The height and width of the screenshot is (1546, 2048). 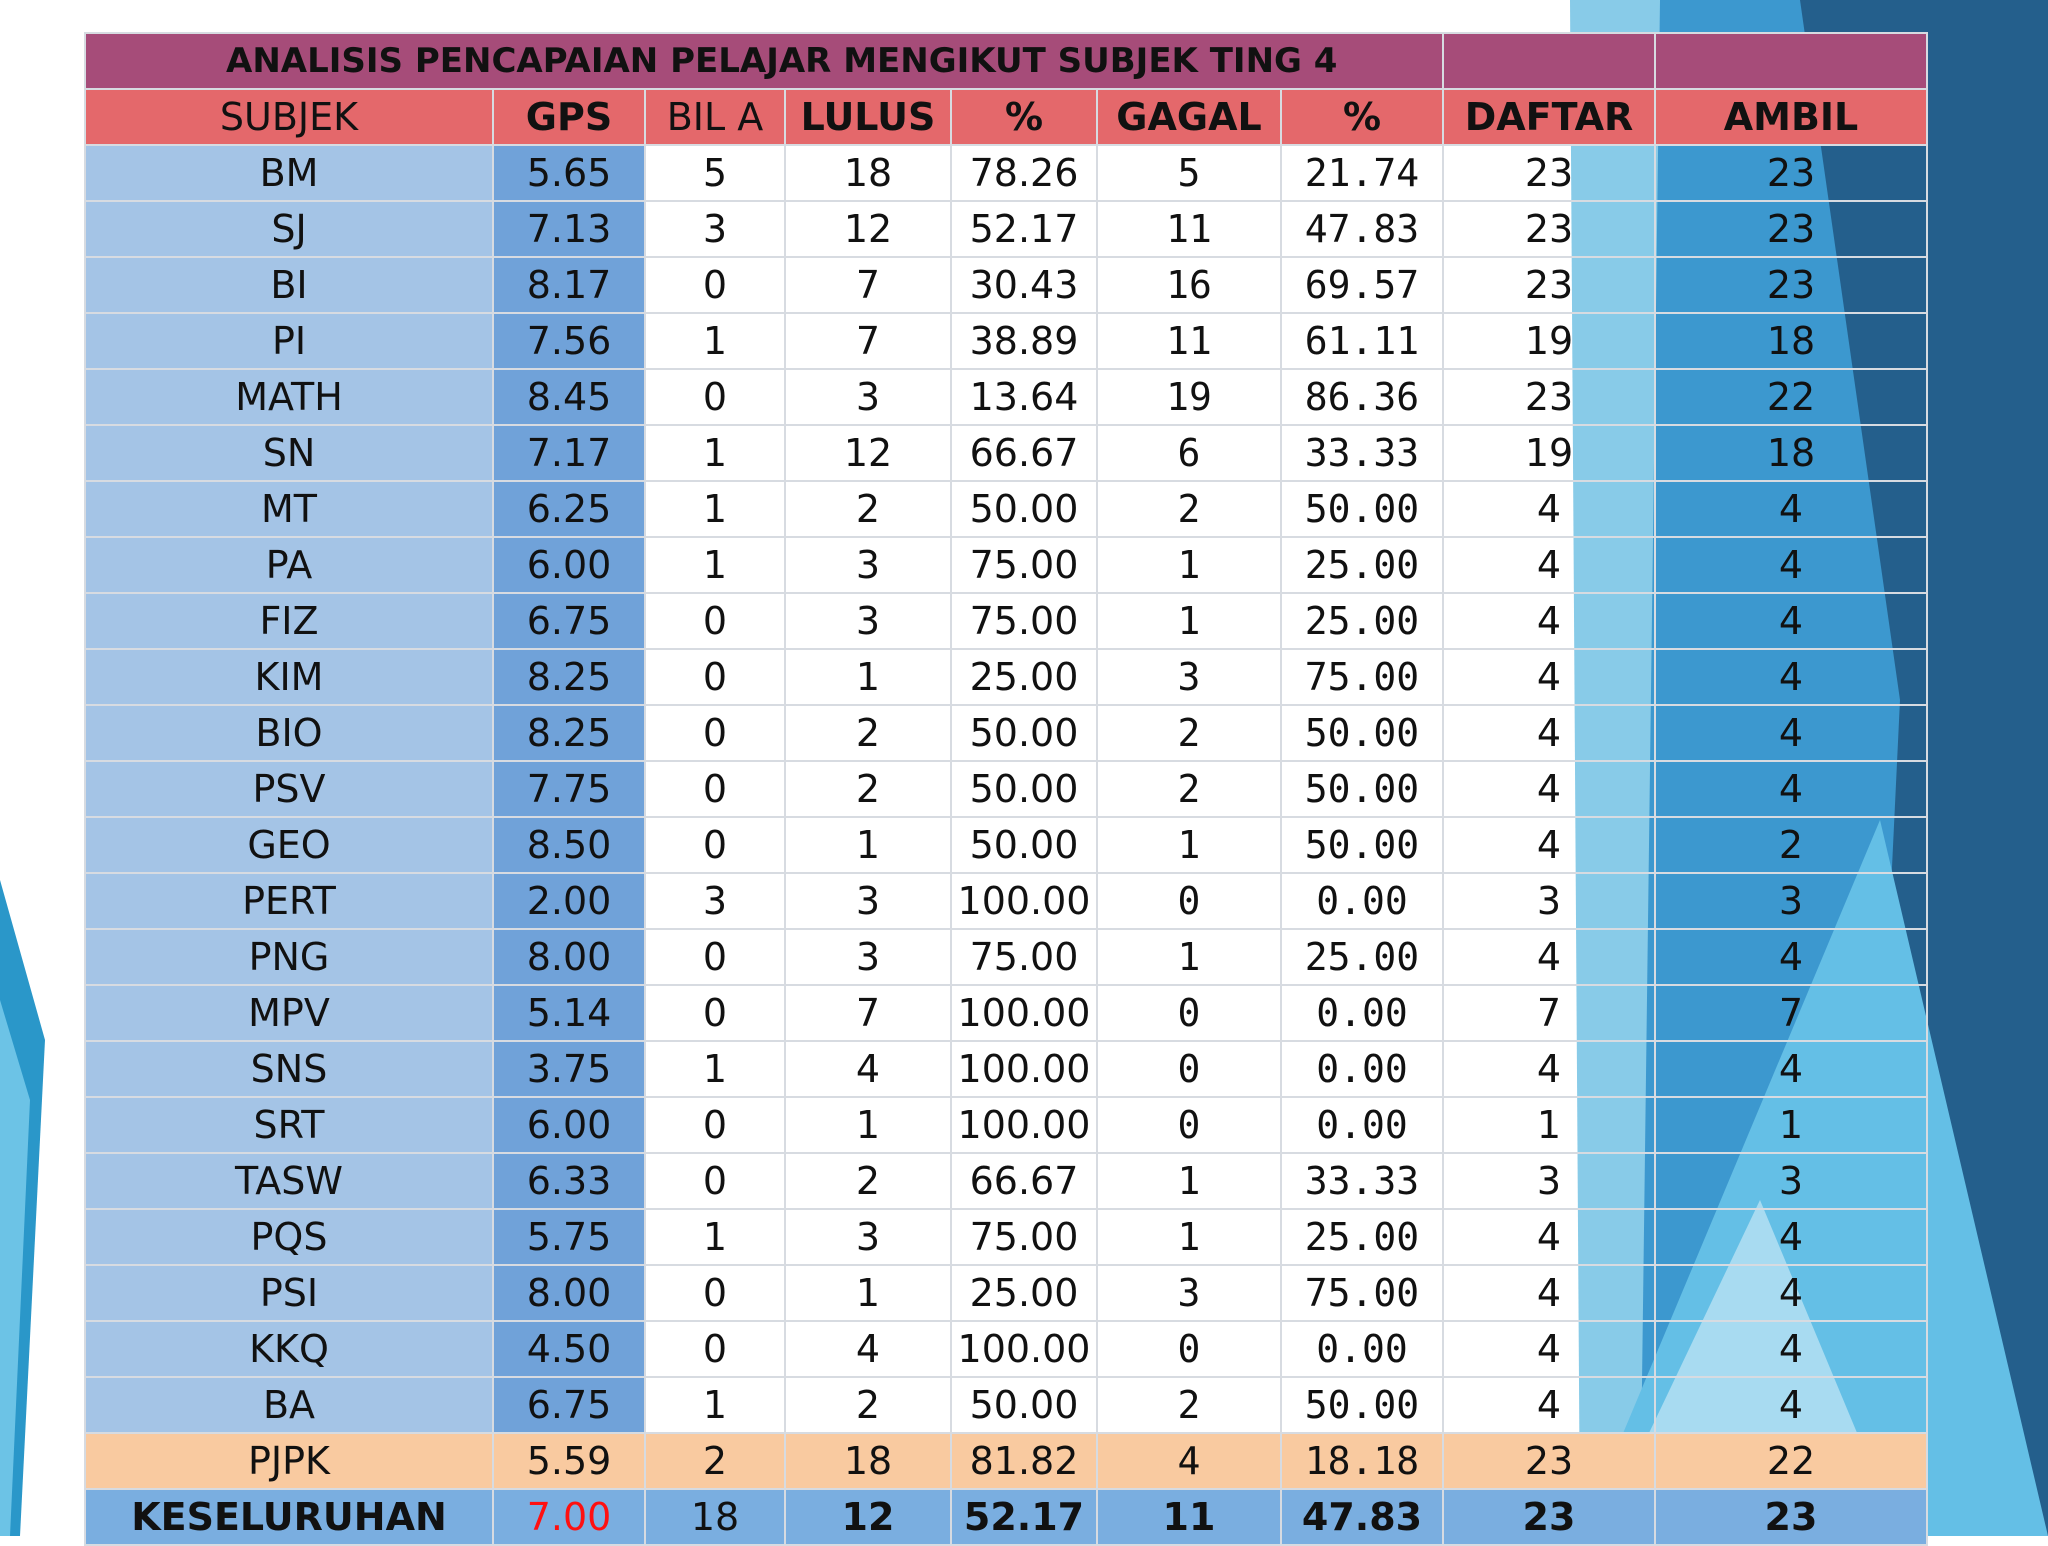 What do you see at coordinates (868, 229) in the screenshot?
I see `cell-lulus: 12` at bounding box center [868, 229].